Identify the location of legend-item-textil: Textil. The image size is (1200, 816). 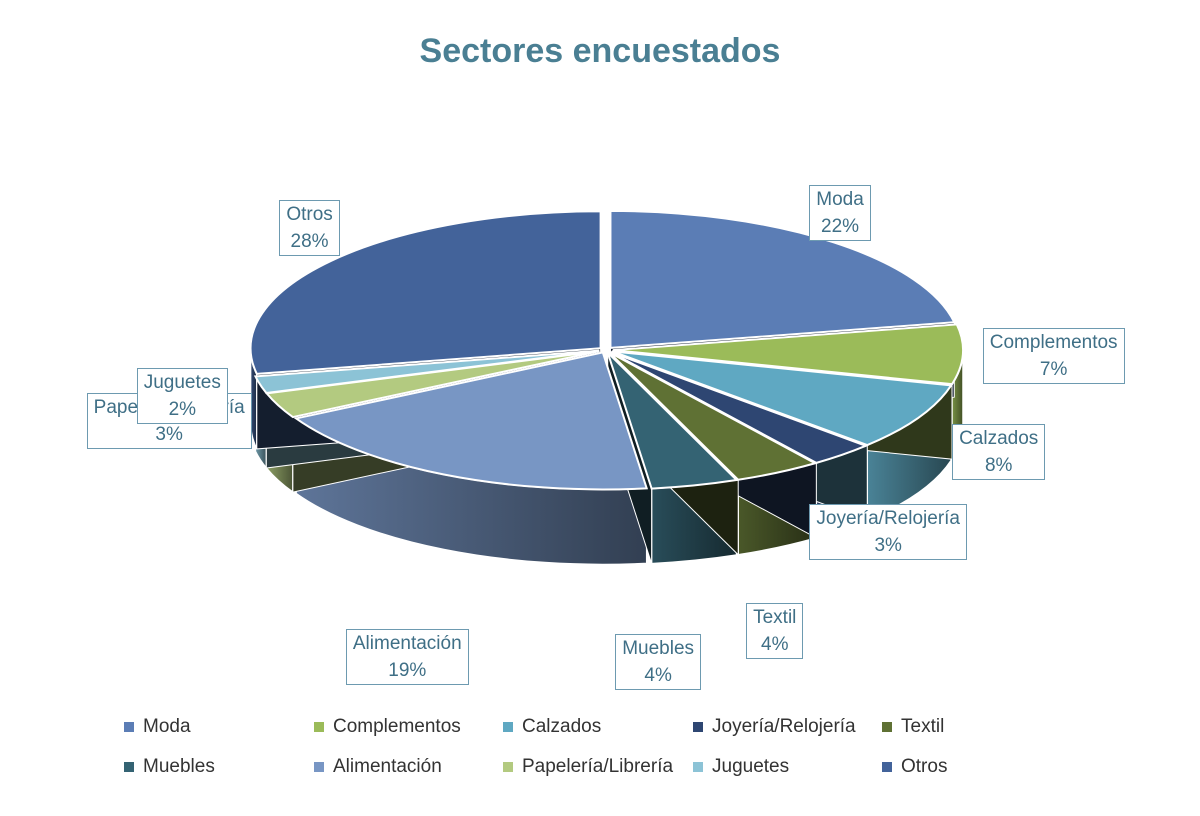
(913, 727).